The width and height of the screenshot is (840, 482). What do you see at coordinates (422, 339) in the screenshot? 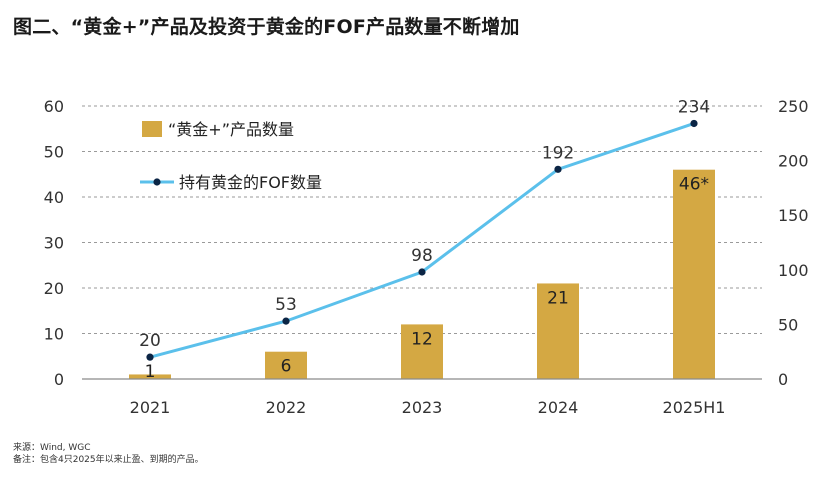
I see `bar-value-label: 12` at bounding box center [422, 339].